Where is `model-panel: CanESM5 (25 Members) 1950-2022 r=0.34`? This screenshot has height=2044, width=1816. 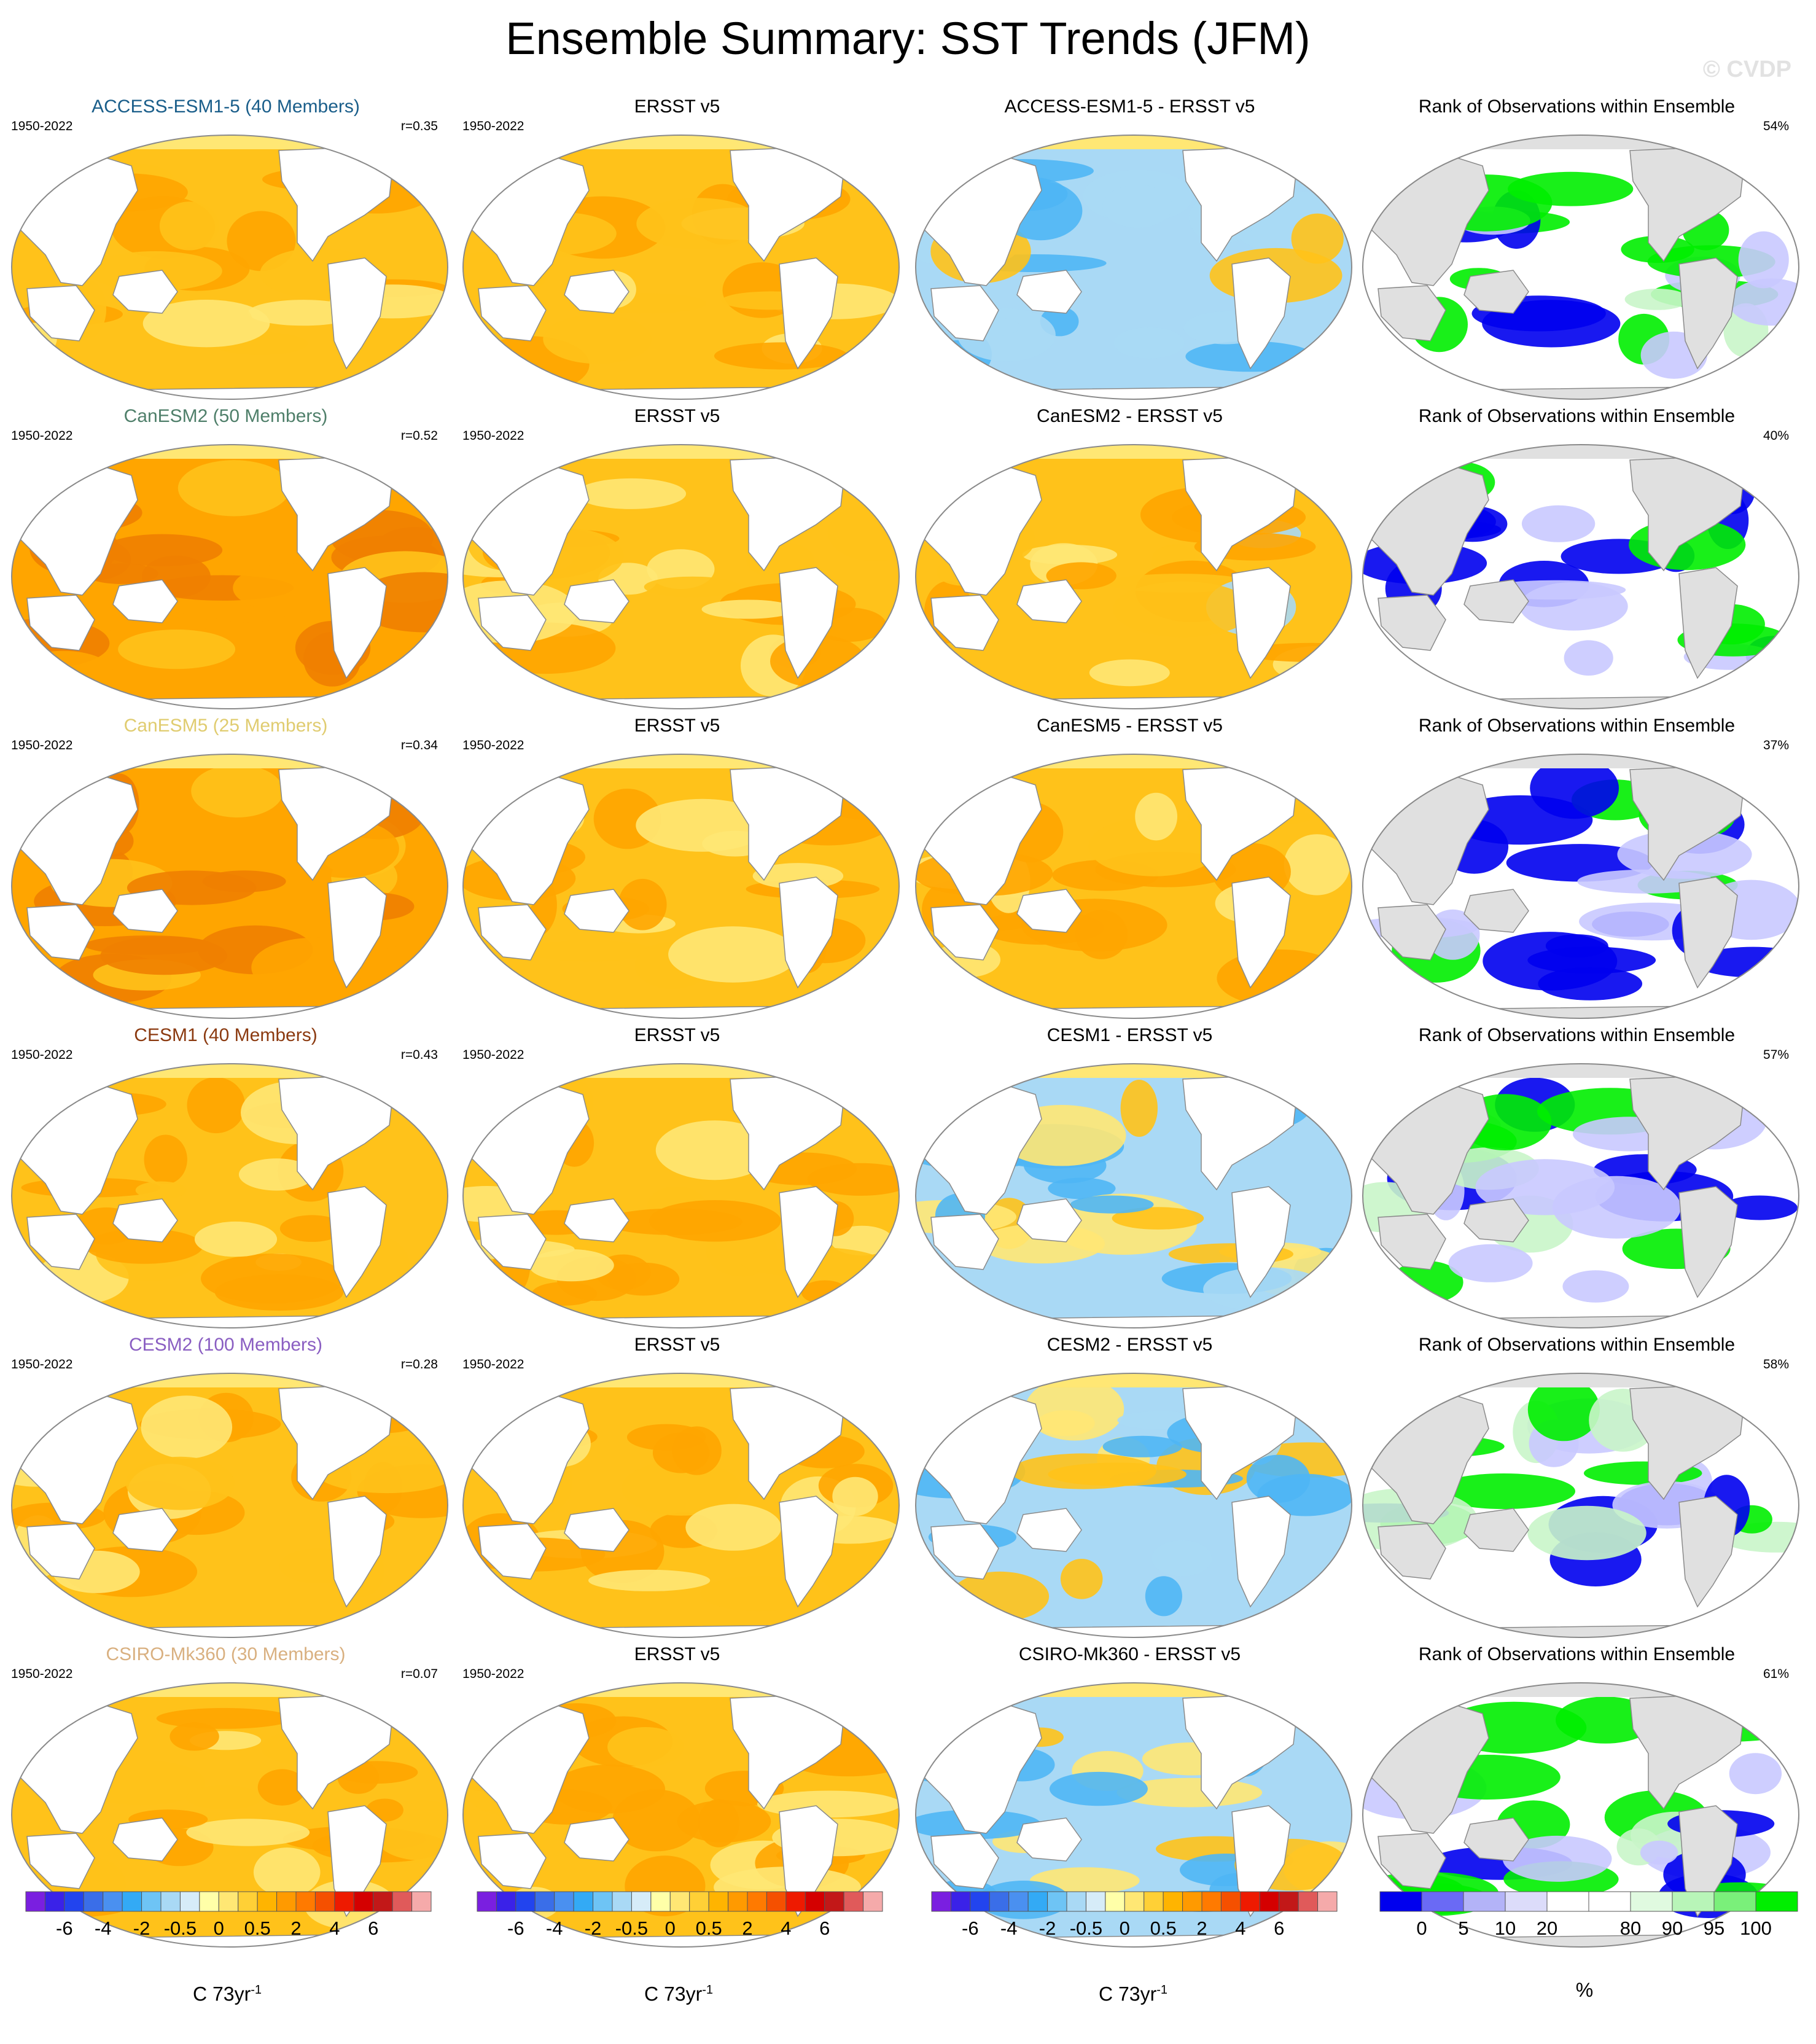
model-panel: CanESM5 (25 Members) 1950-2022 r=0.34 is located at coordinates (225, 869).